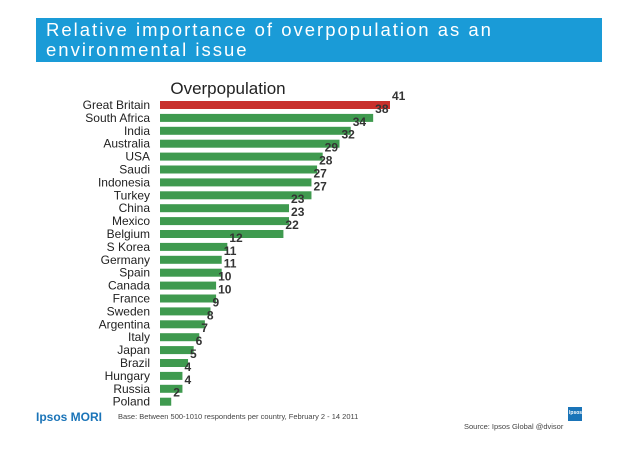 Image resolution: width=638 pixels, height=452 pixels. I want to click on value-label: 2, so click(176, 393).